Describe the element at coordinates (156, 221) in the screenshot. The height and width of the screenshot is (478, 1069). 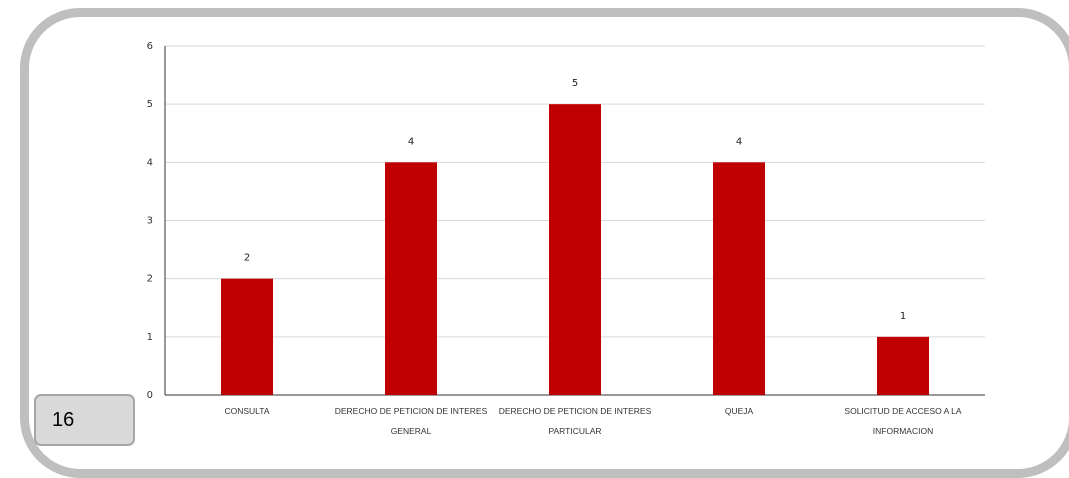
I see `y-axis: 0 1 2 3 4 5 6` at that location.